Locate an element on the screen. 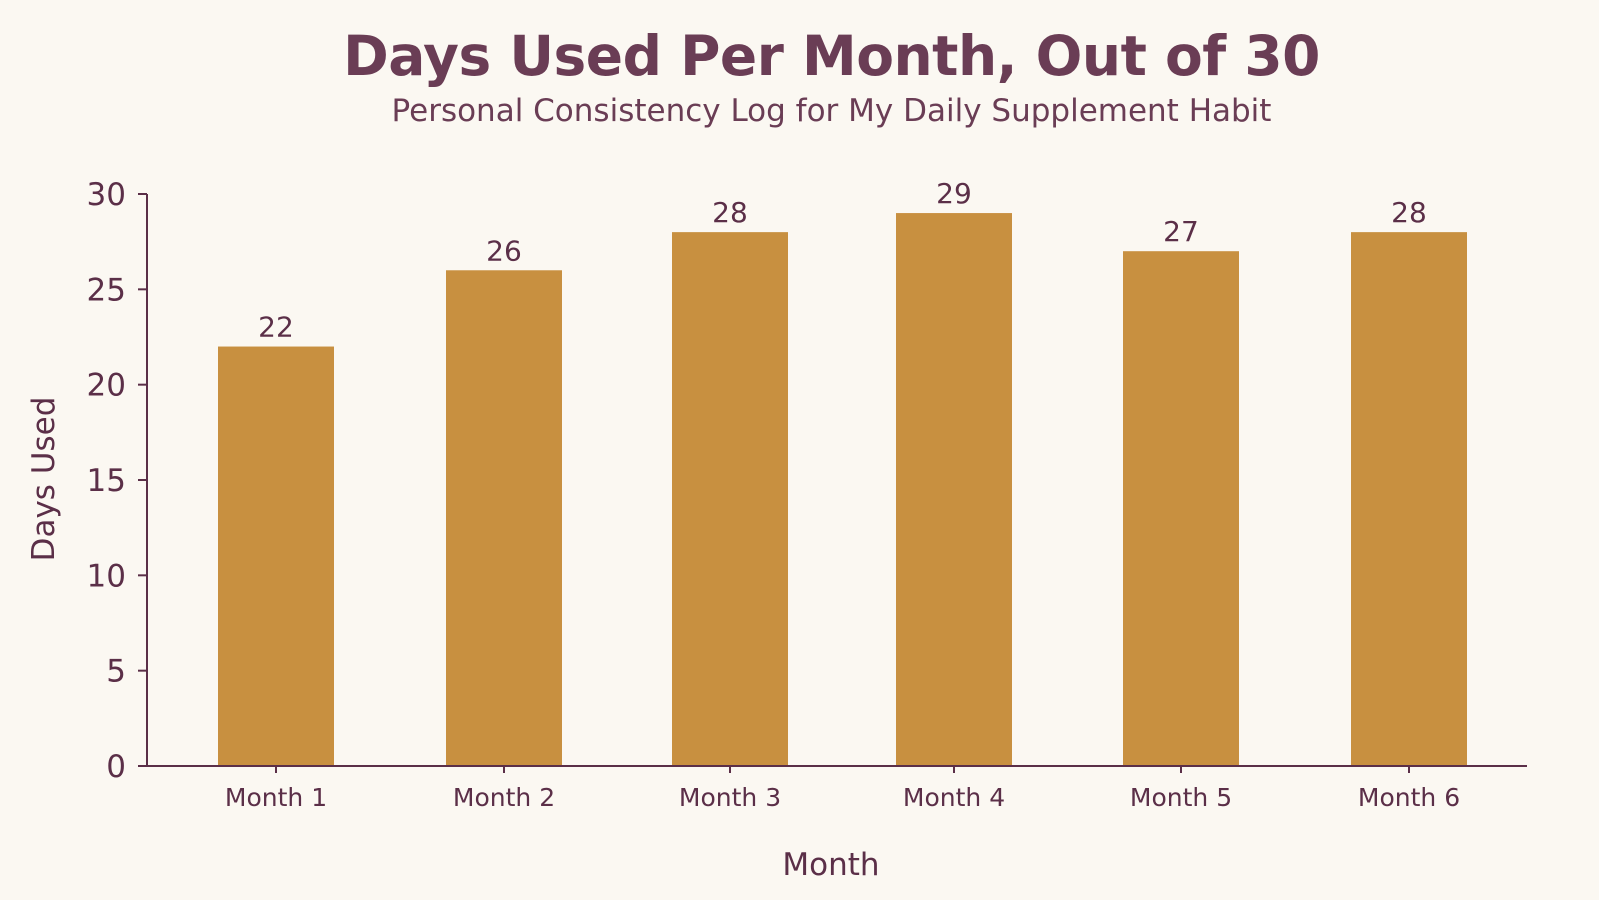 This screenshot has height=900, width=1599. data-labels: 22 26 28 29 27 28 is located at coordinates (842, 260).